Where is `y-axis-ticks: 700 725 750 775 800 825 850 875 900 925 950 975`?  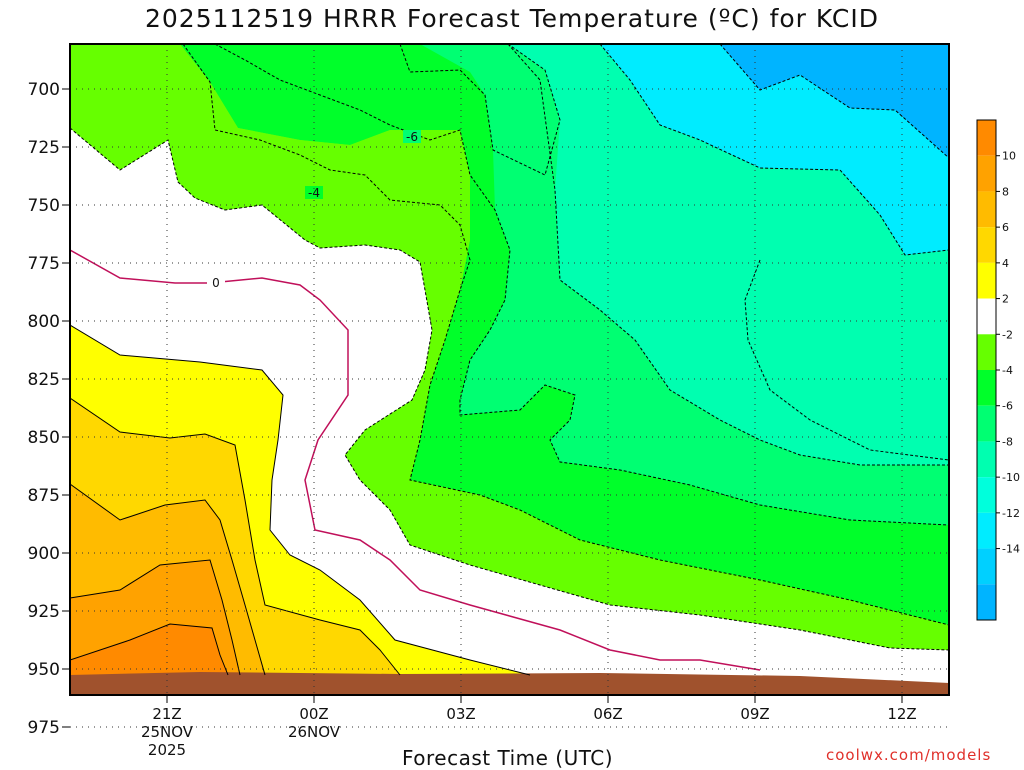
y-axis-ticks: 700 725 750 775 800 825 850 875 900 925 950 975 is located at coordinates (49, 409).